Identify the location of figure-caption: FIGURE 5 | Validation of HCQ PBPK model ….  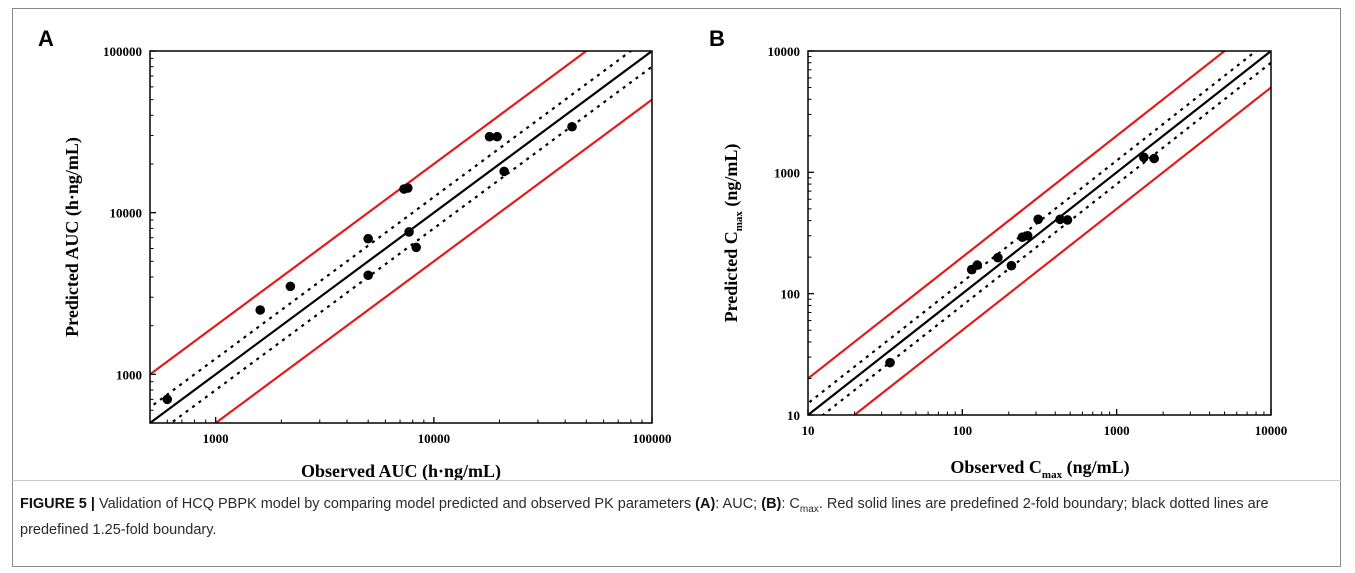
(675, 517).